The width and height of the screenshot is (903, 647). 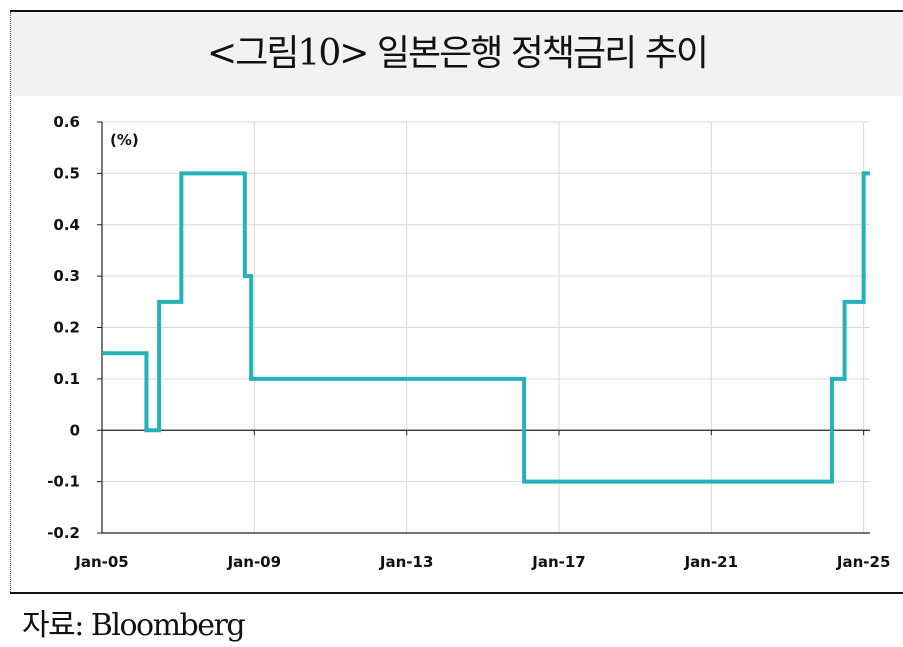 What do you see at coordinates (456, 11) in the screenshot?
I see `top-rule` at bounding box center [456, 11].